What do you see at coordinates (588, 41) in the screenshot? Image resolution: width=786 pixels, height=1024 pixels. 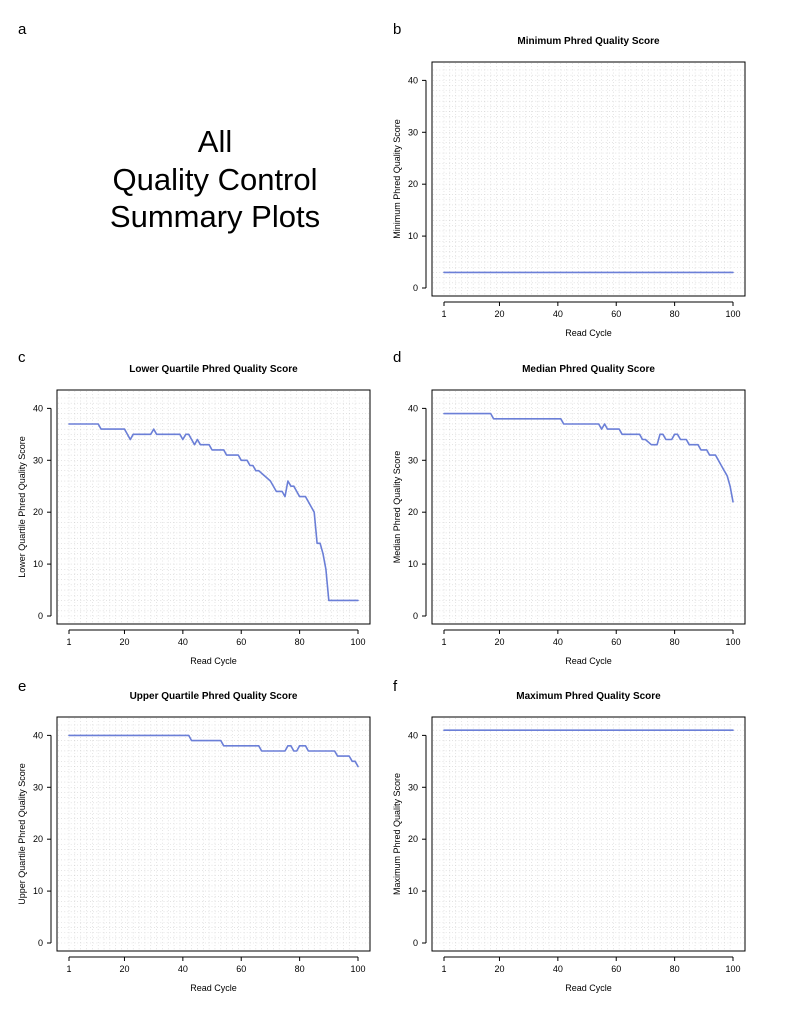 I see `chart-title: Minimum Phred Quality Score` at bounding box center [588, 41].